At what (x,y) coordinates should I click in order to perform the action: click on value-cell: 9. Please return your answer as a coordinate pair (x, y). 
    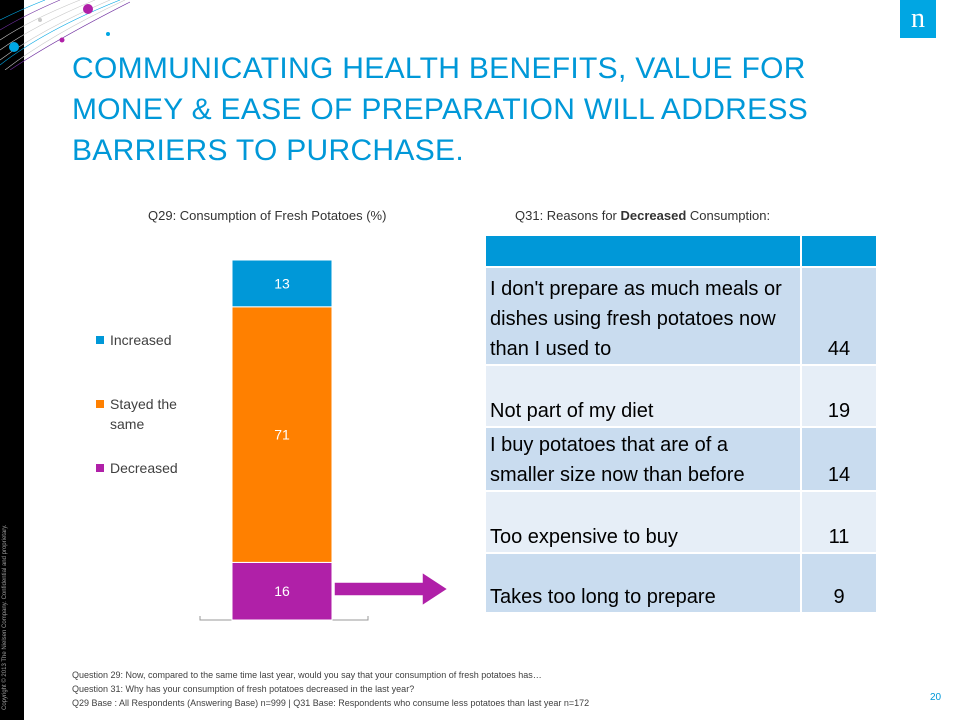
    Looking at the image, I should click on (839, 583).